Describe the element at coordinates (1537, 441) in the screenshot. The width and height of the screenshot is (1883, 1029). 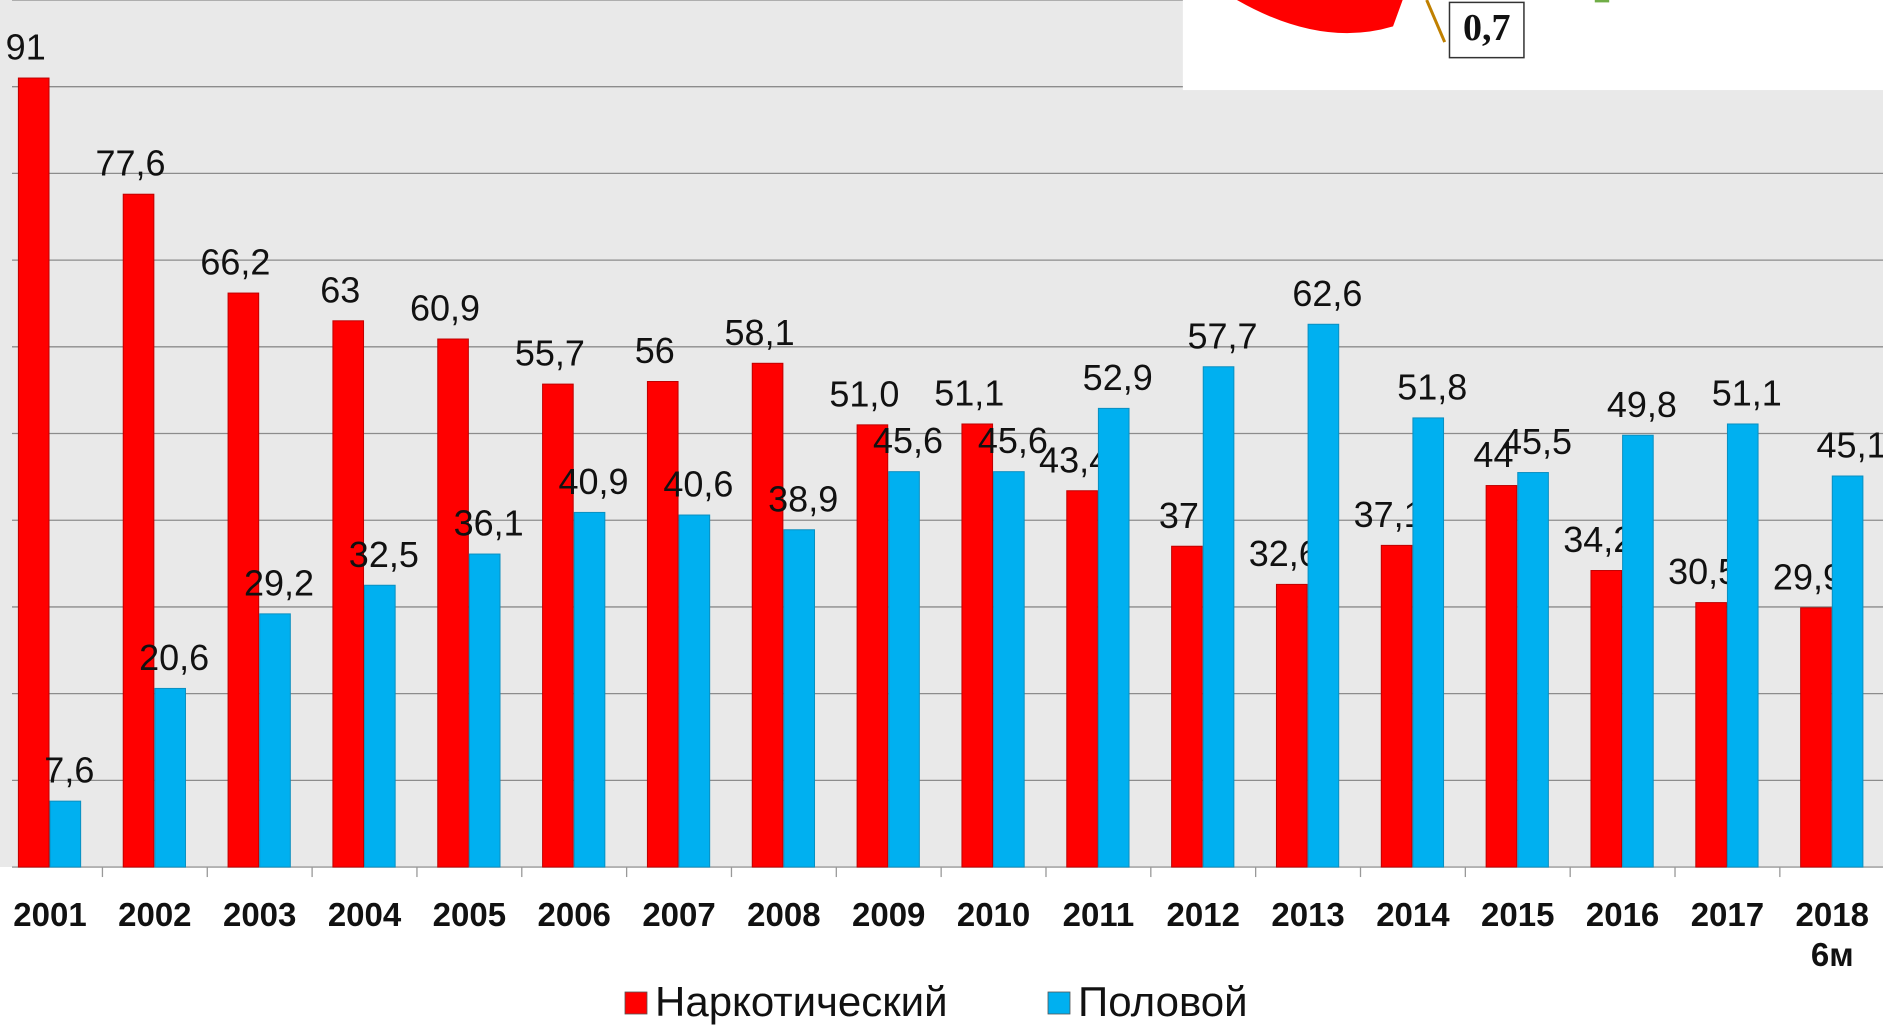
I see `value-label: 45,5` at that location.